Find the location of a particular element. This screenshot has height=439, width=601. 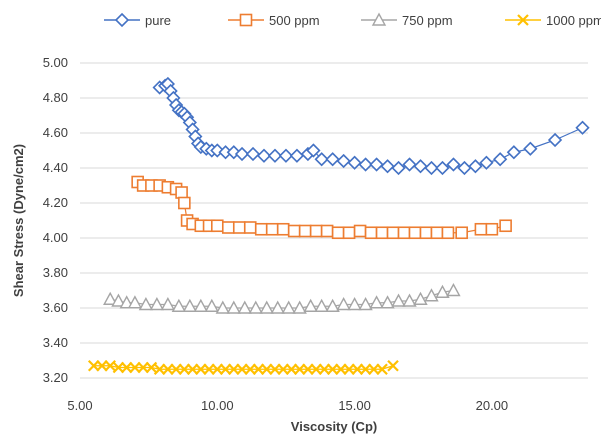

series-1000-ppm is located at coordinates (243, 367).